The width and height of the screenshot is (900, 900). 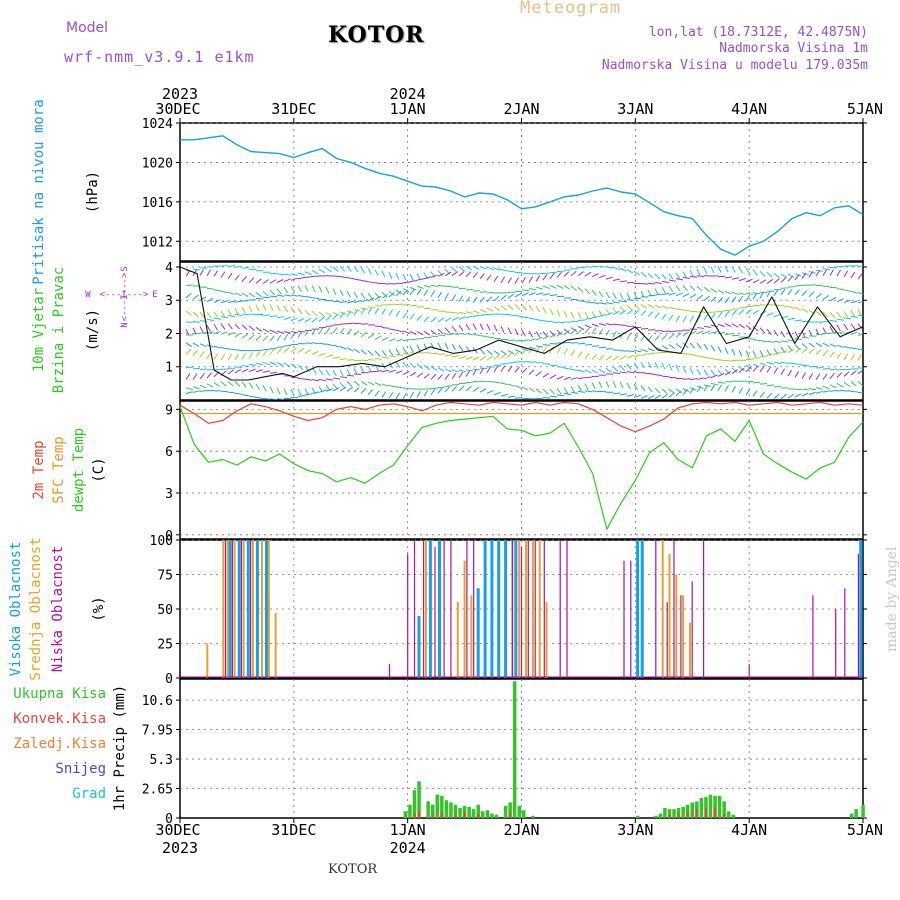 I want to click on y-tick-label: 7.95, so click(x=157, y=731).